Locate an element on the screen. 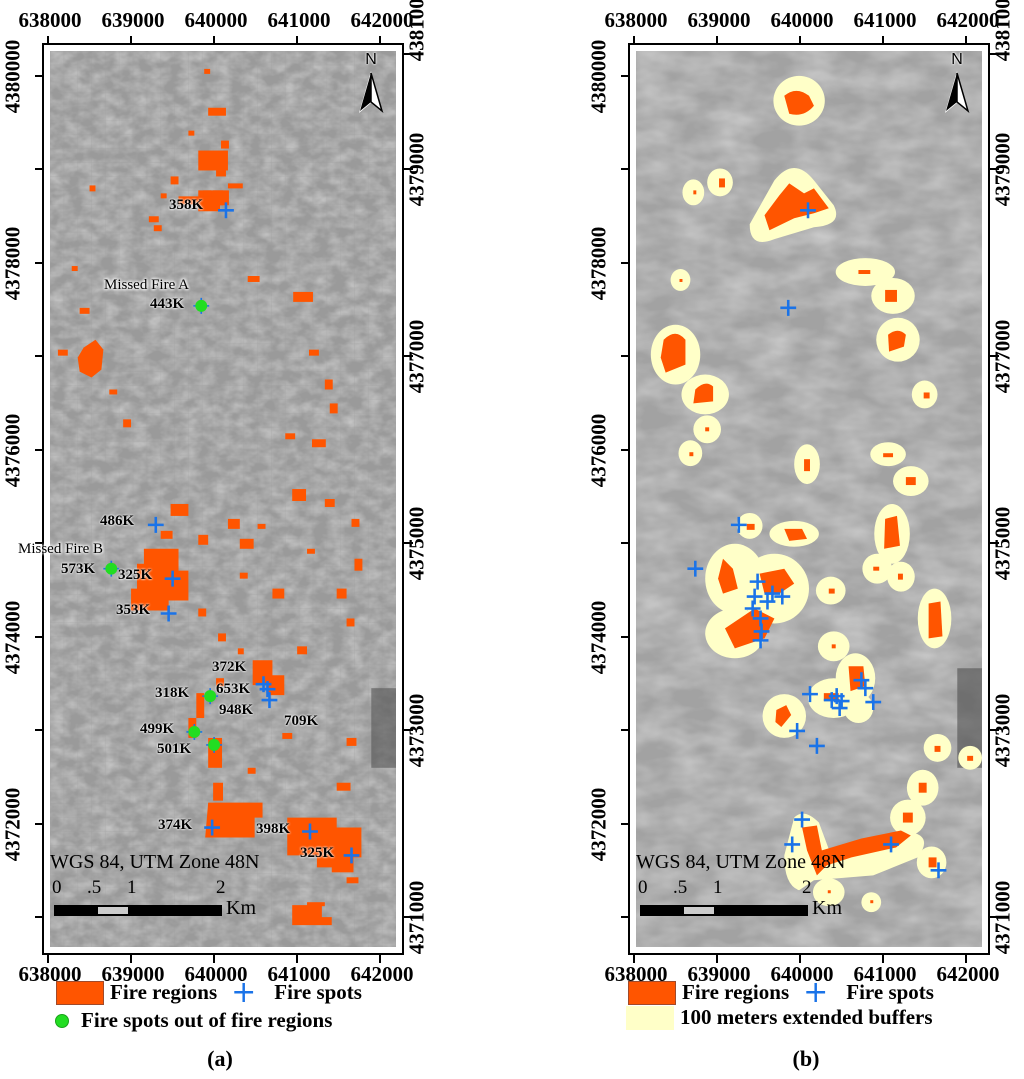 The image size is (1024, 1079). spot-label: 501K is located at coordinates (174, 749).